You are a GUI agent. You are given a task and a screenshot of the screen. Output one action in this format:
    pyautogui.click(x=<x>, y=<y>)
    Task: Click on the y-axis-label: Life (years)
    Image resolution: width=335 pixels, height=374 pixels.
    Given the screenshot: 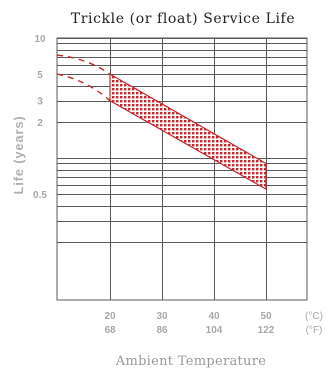 What is the action you would take?
    pyautogui.click(x=18, y=155)
    